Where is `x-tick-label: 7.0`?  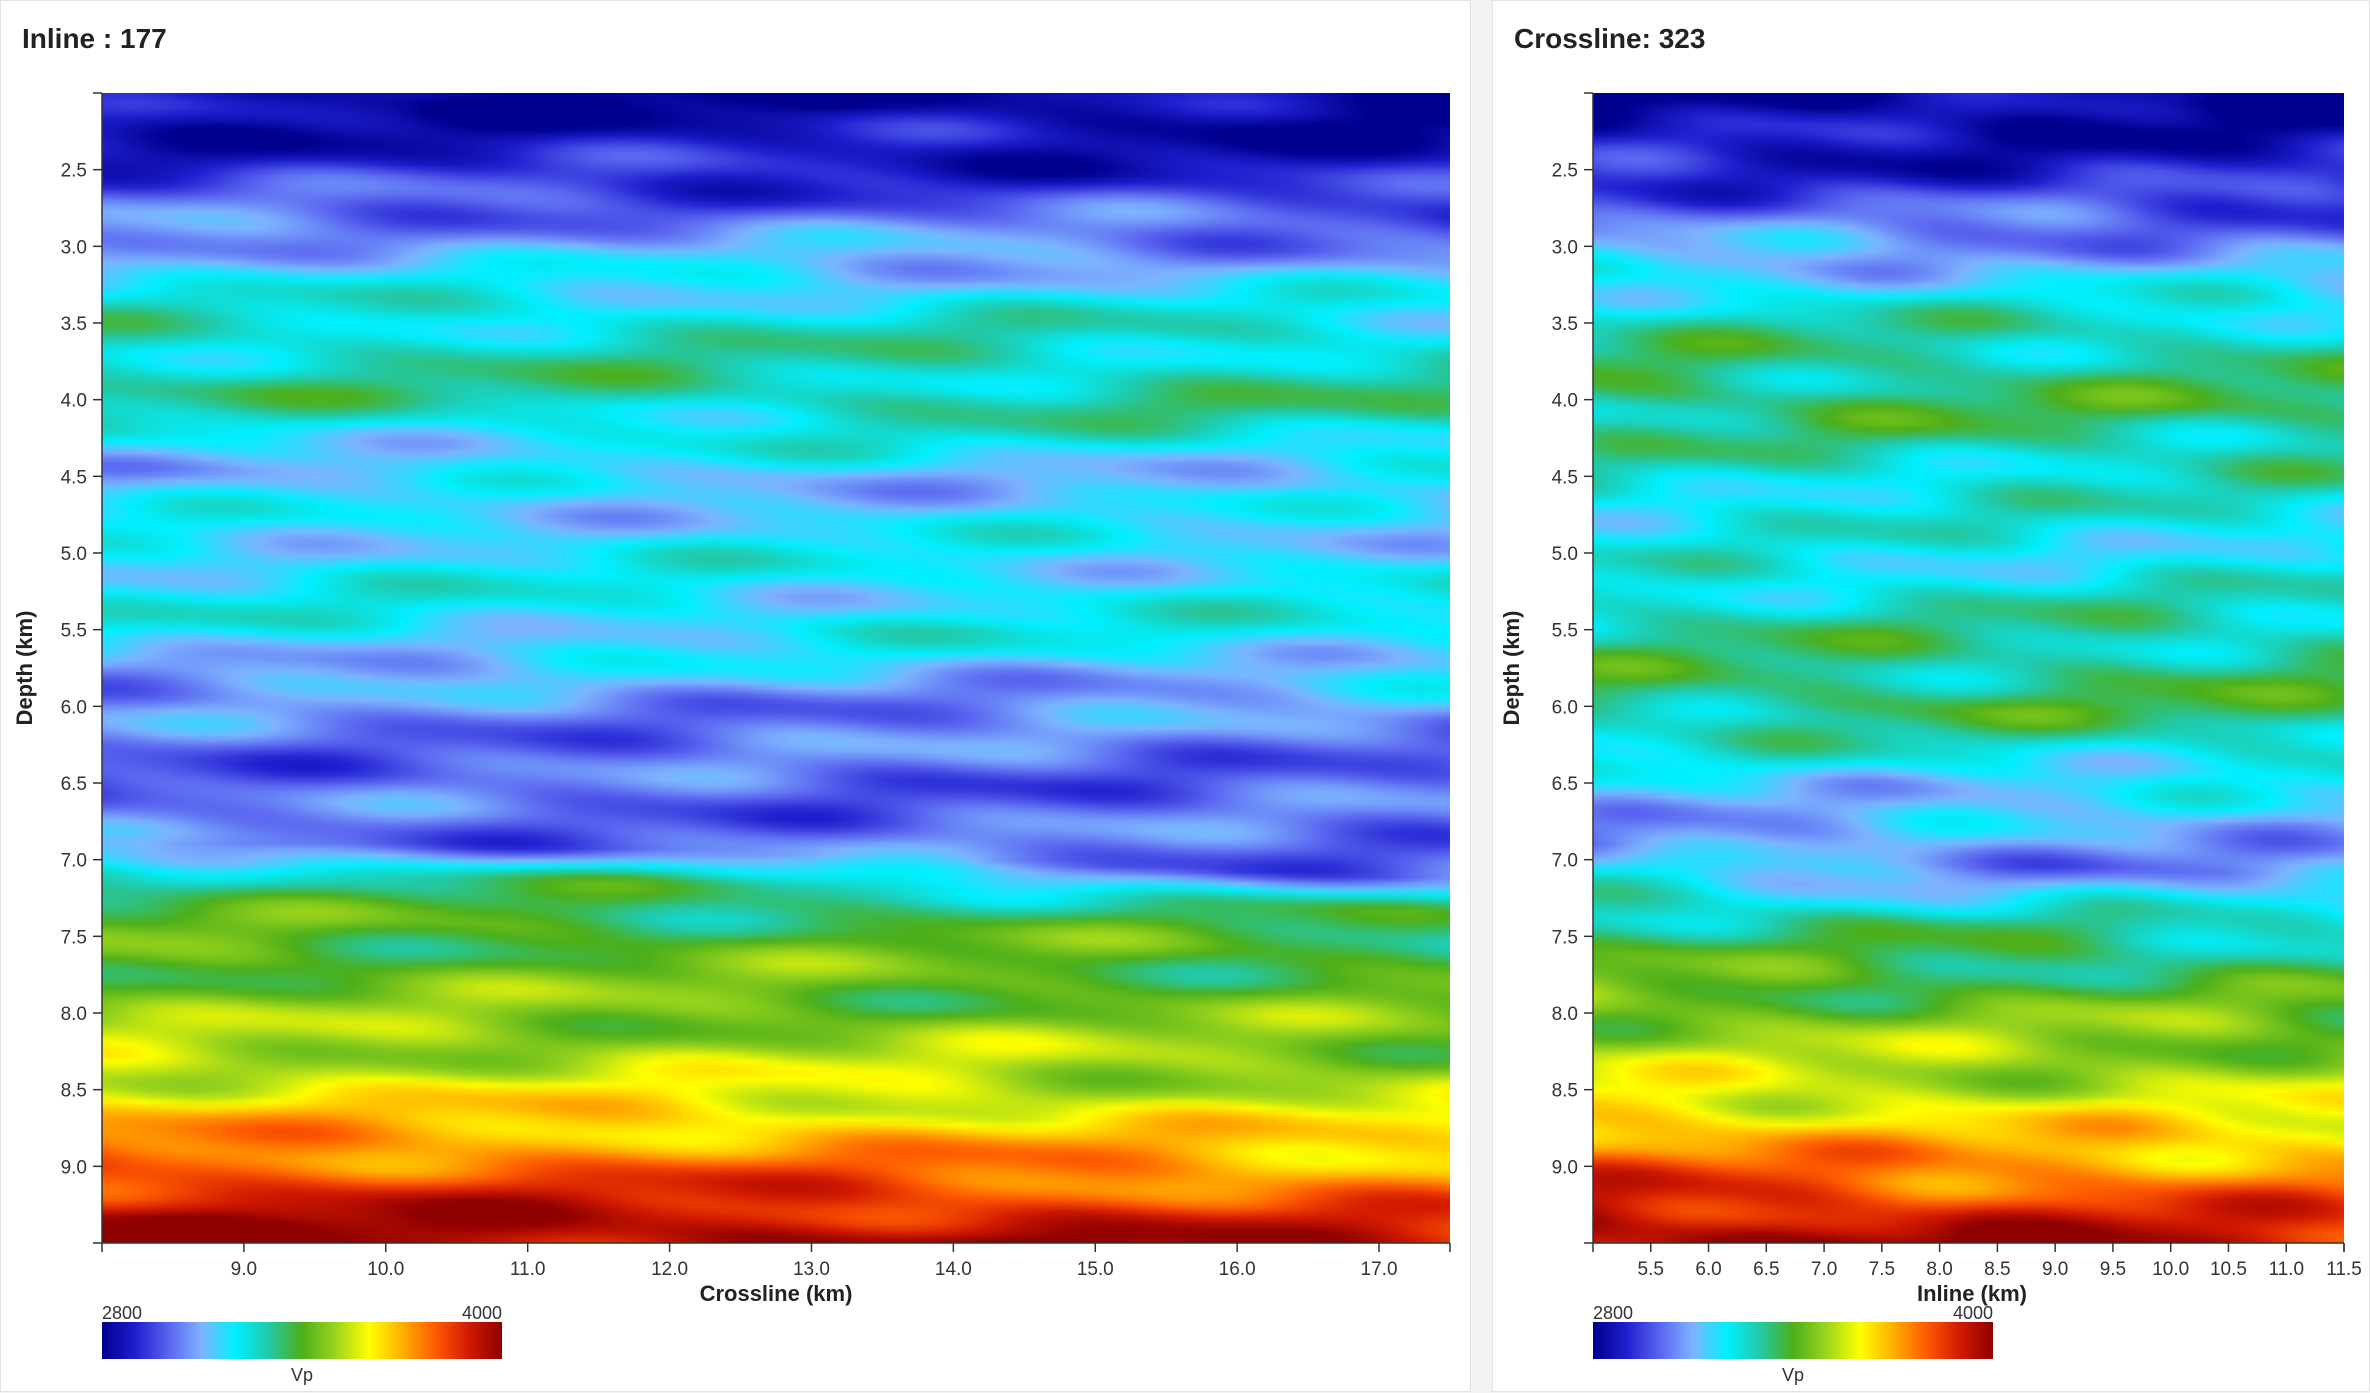 x-tick-label: 7.0 is located at coordinates (1824, 1269).